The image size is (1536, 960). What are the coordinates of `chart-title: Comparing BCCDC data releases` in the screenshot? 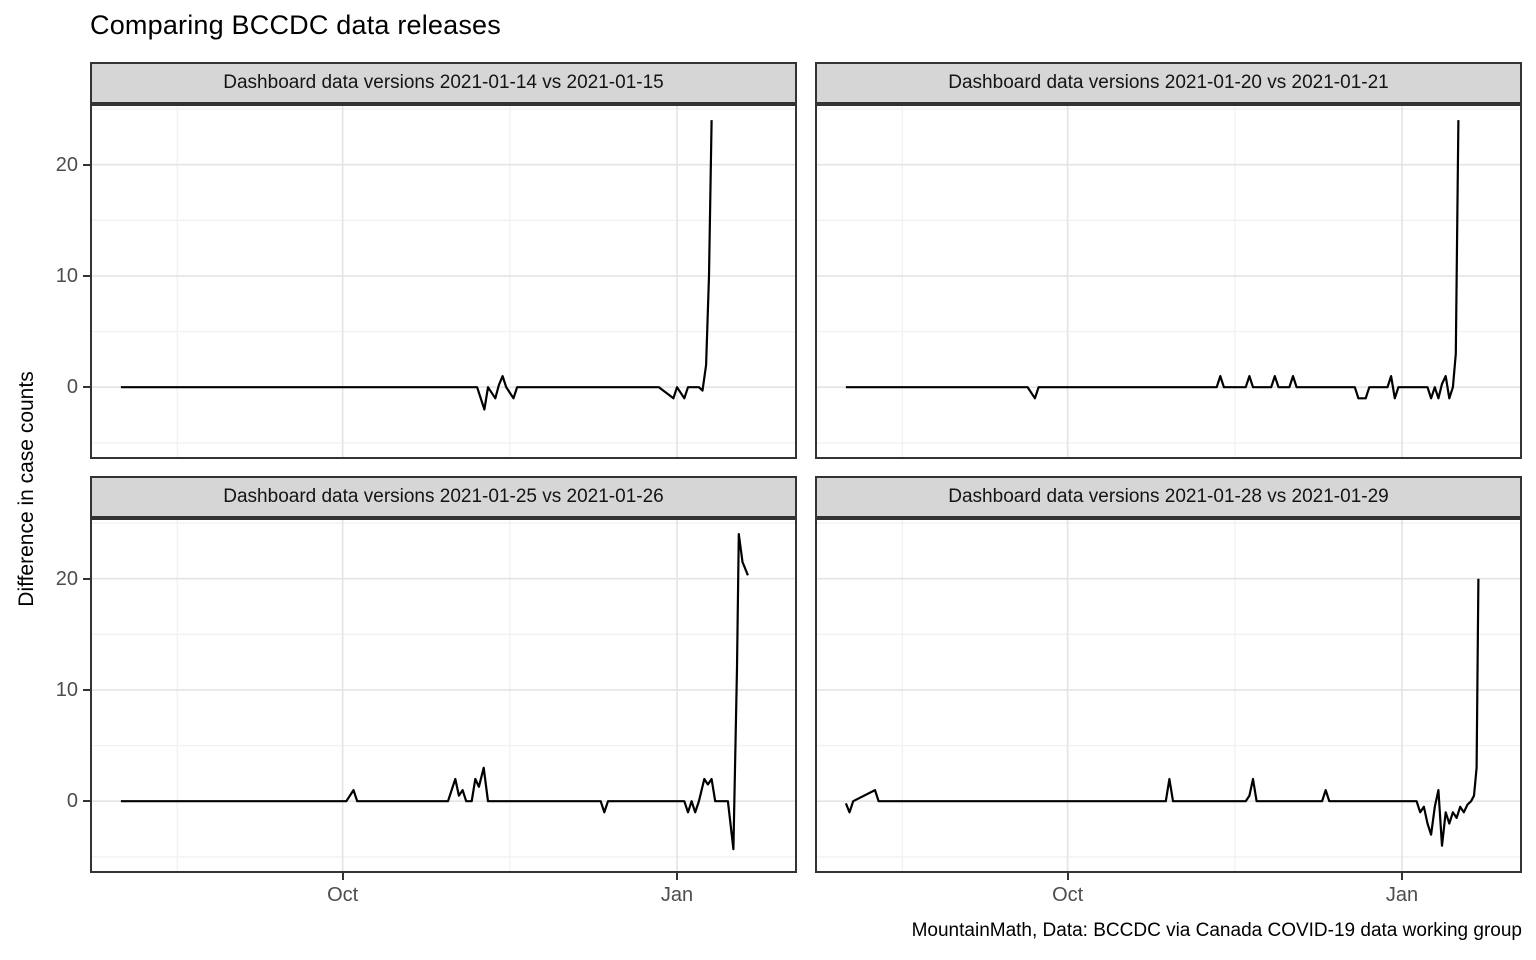 It's located at (295, 25).